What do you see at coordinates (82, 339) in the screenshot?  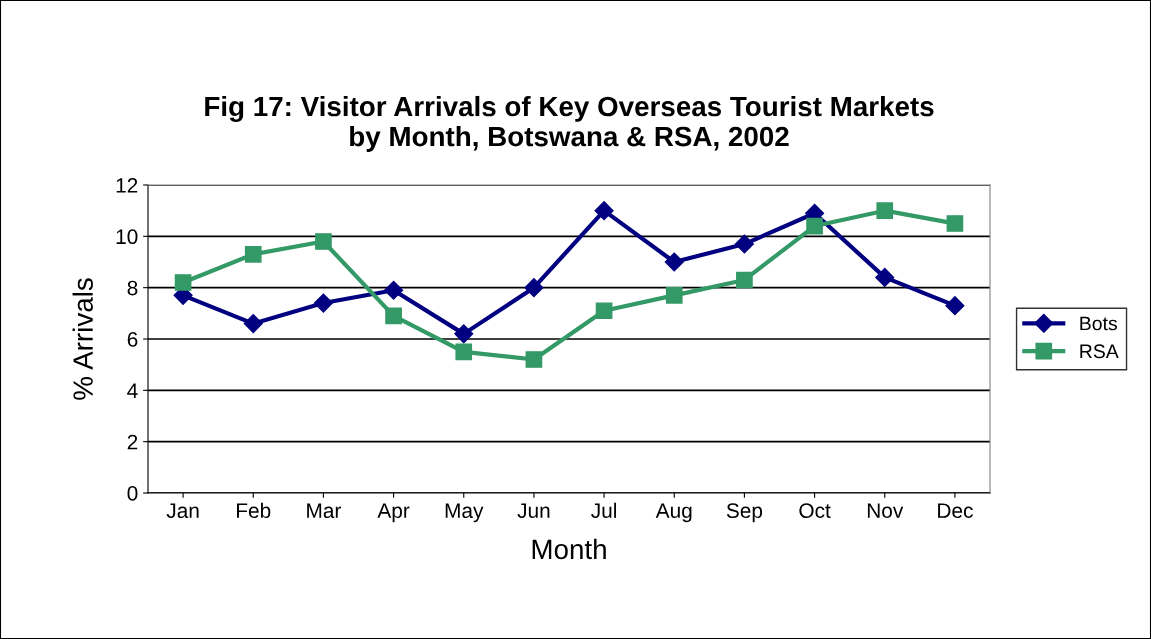 I see `y-axis-title: % Arrivals` at bounding box center [82, 339].